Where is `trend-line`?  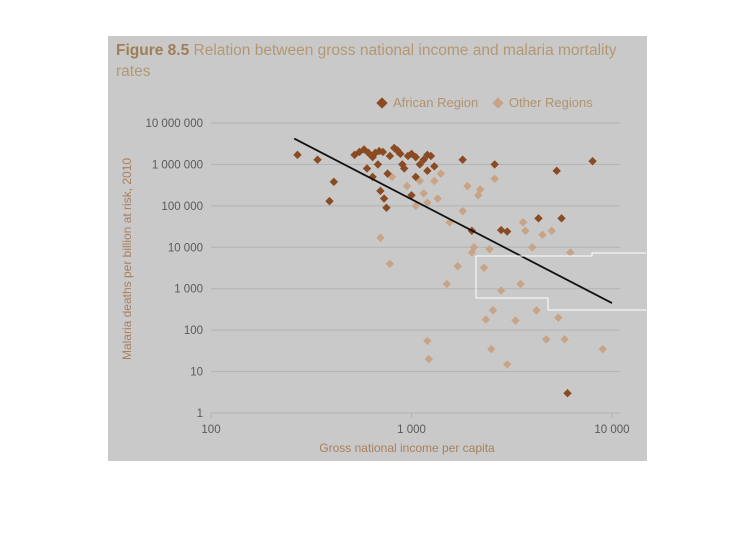
trend-line is located at coordinates (453, 220).